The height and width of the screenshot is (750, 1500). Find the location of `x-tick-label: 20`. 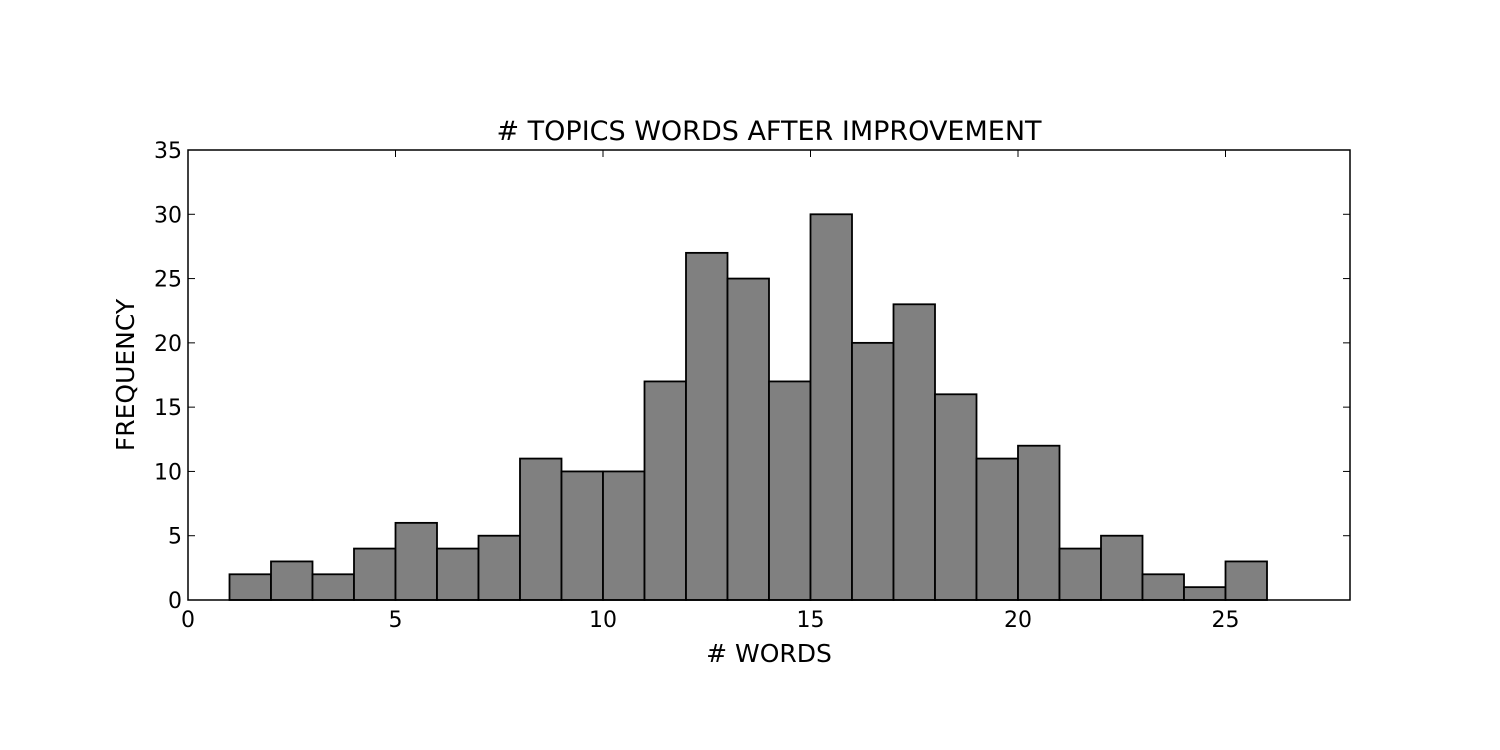

x-tick-label: 20 is located at coordinates (1018, 620).